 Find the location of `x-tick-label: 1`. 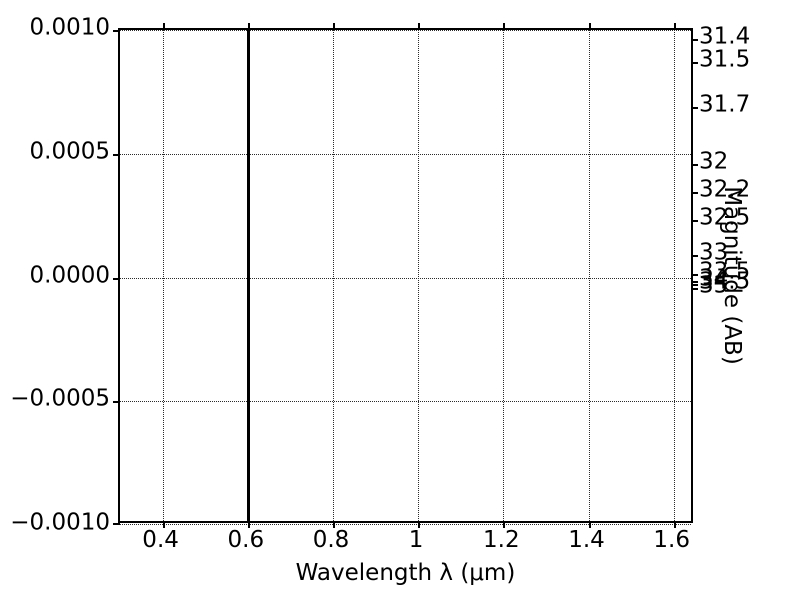

x-tick-label: 1 is located at coordinates (416, 540).